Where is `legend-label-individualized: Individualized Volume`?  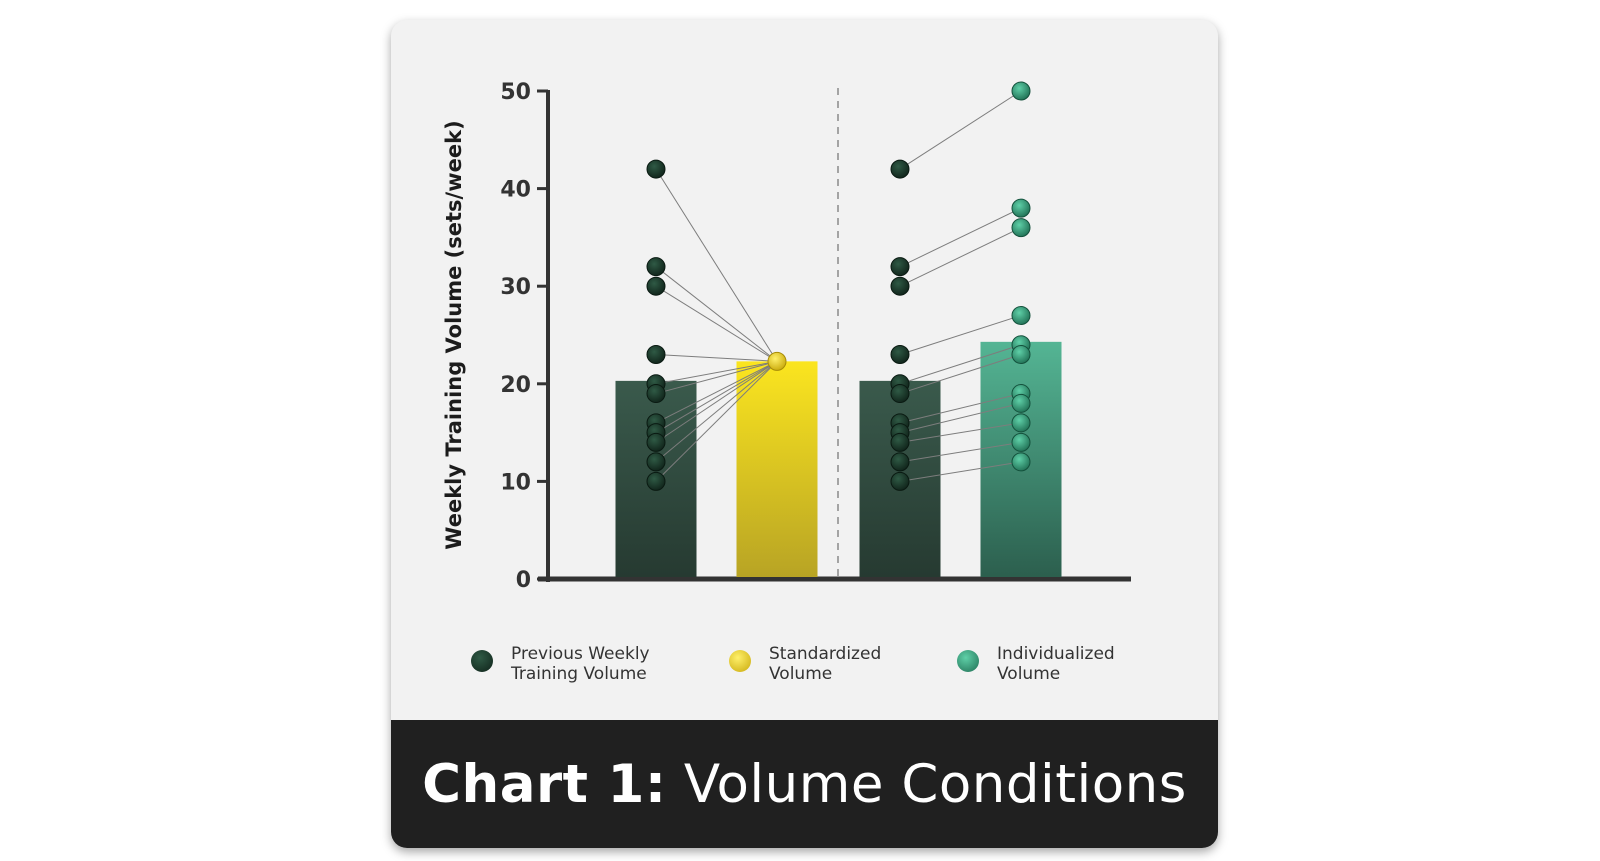
legend-label-individualized: Individualized Volume is located at coordinates (1056, 664).